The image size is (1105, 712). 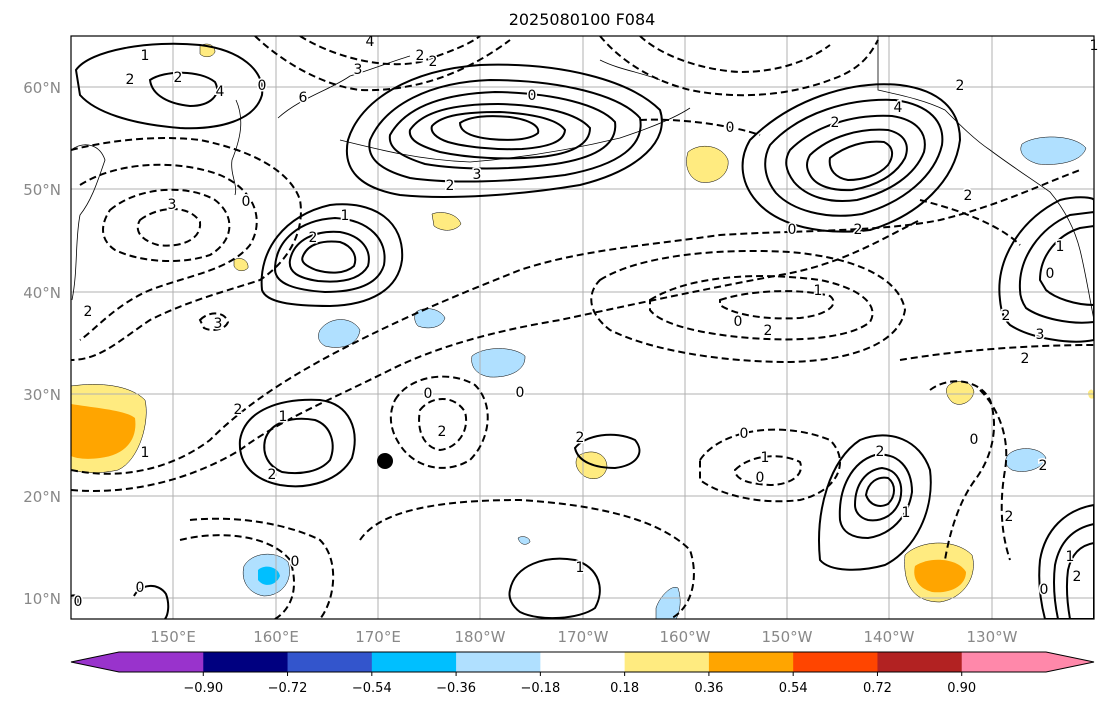 I want to click on latitude-labels: 60°N 50°N 40°N 30°N 20°N 10°N, so click(x=42, y=343).